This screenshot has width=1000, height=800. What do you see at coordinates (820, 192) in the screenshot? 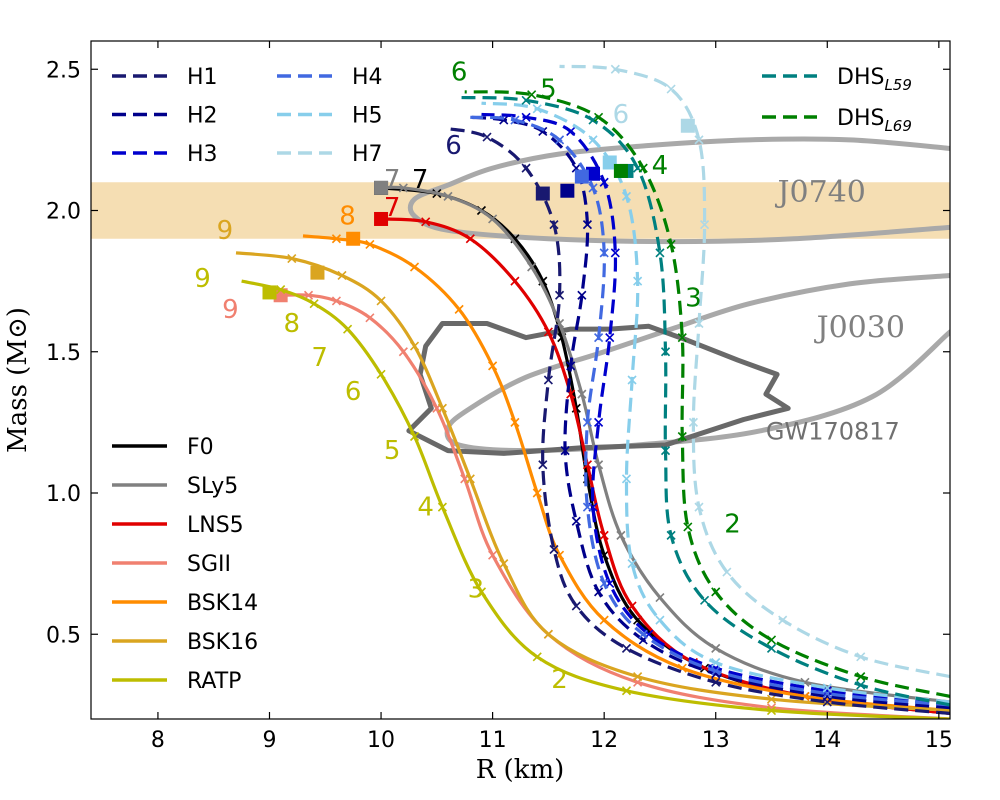
I see `region-label-j0740: J0740` at bounding box center [820, 192].